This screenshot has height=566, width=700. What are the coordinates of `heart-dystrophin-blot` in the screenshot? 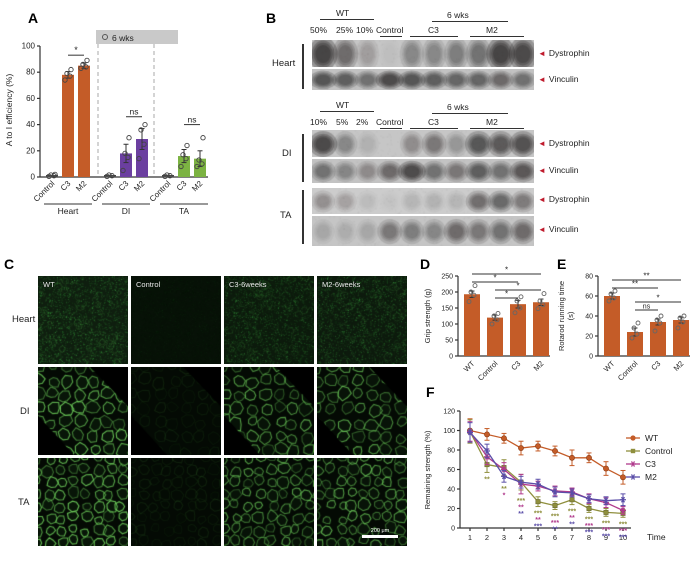 It's located at (423, 53).